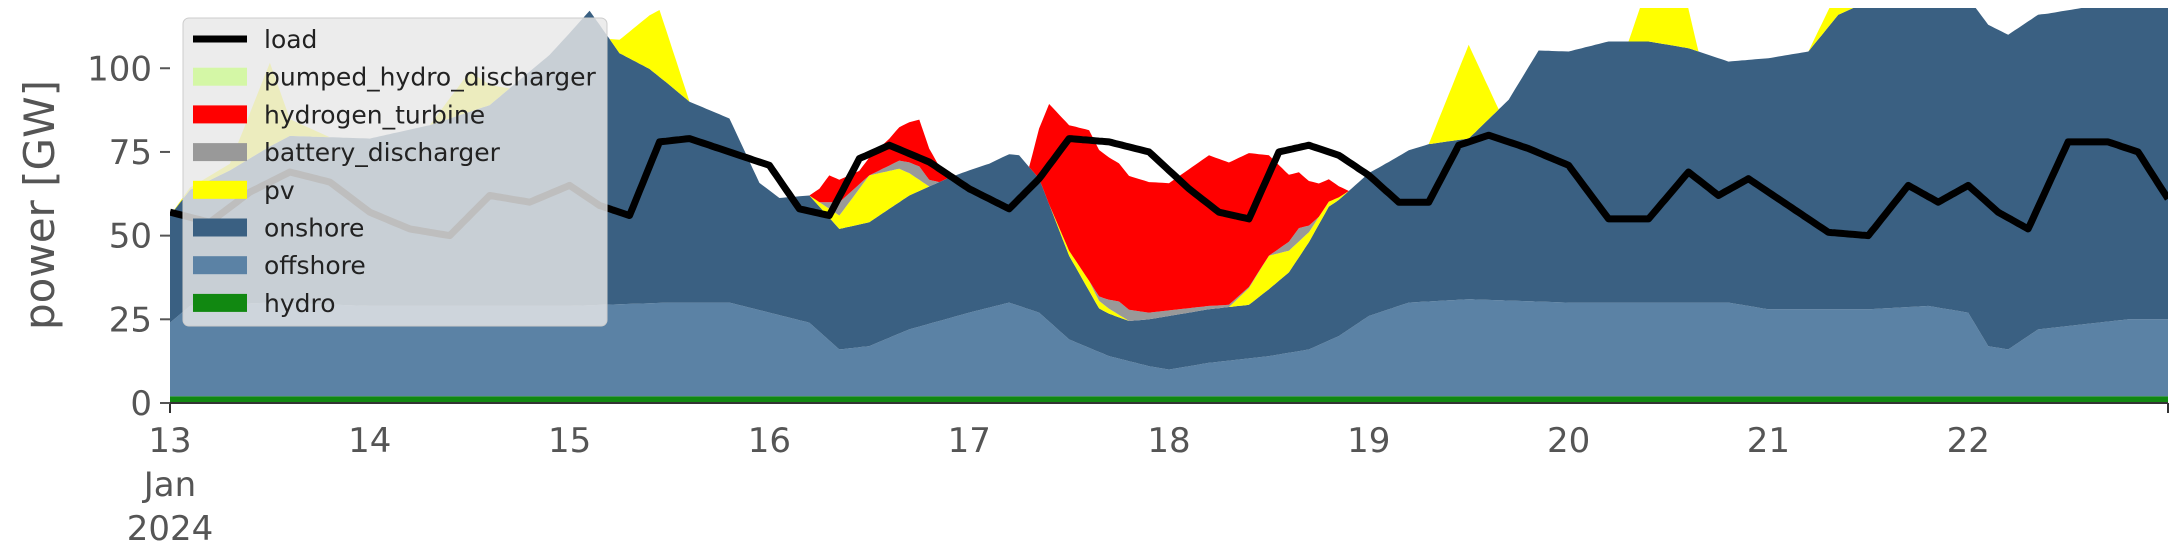 This screenshot has height=555, width=2181. I want to click on x-tick-label: 21, so click(1768, 441).